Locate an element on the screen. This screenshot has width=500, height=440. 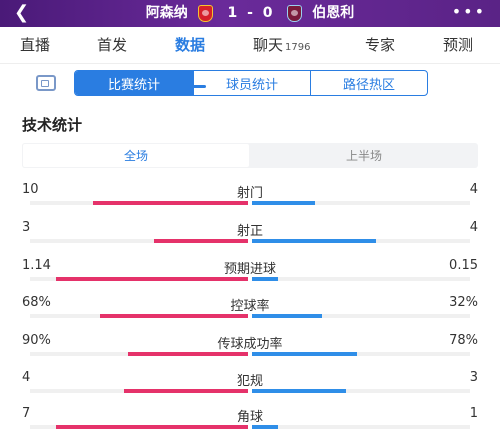
home-score: 1 is located at coordinates (232, 13).